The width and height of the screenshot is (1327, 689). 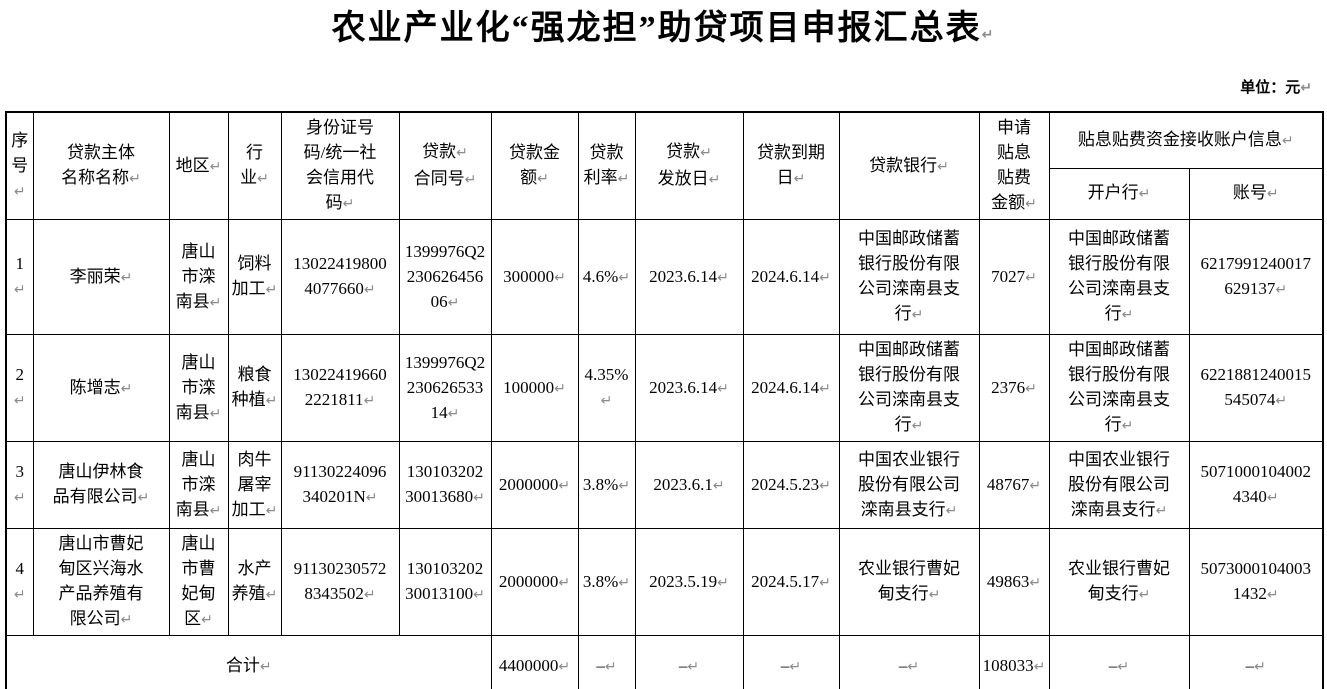 I want to click on cell-text: 1399976Q2 230626456 06, so click(x=445, y=276).